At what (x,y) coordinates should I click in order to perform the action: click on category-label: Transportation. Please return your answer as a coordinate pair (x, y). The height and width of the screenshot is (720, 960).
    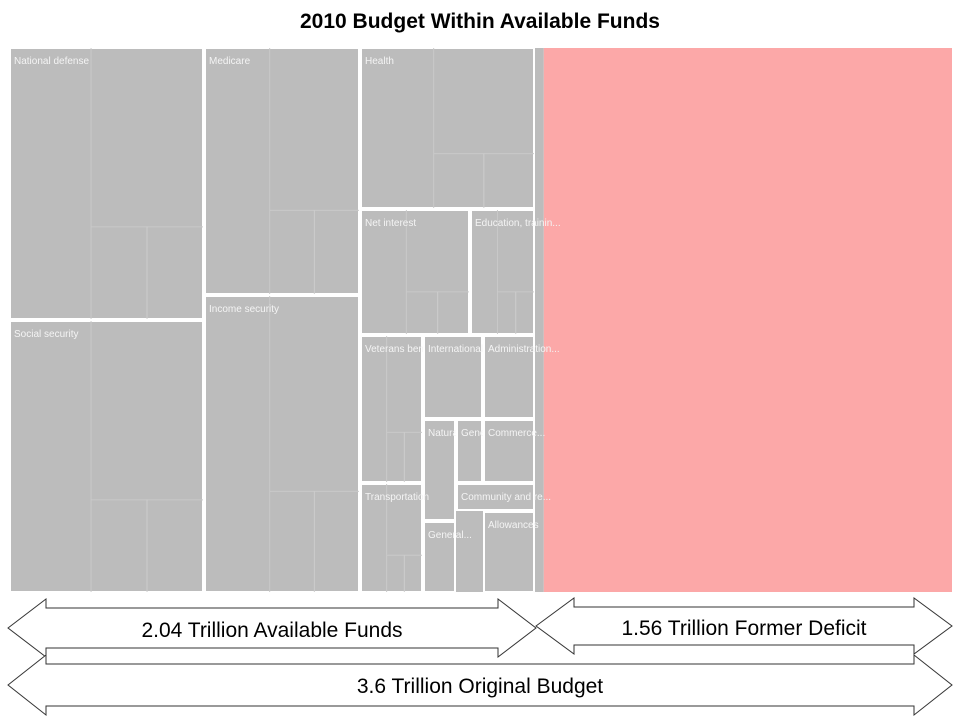
    Looking at the image, I should click on (397, 497).